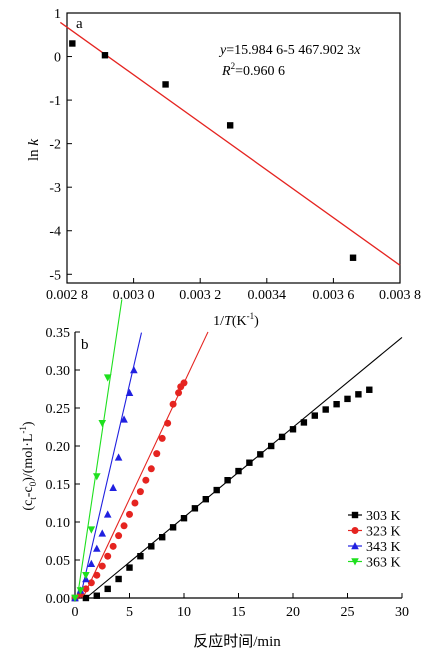 Image resolution: width=440 pixels, height=662 pixels. I want to click on panel-b-x-tick-label: 10, so click(184, 612).